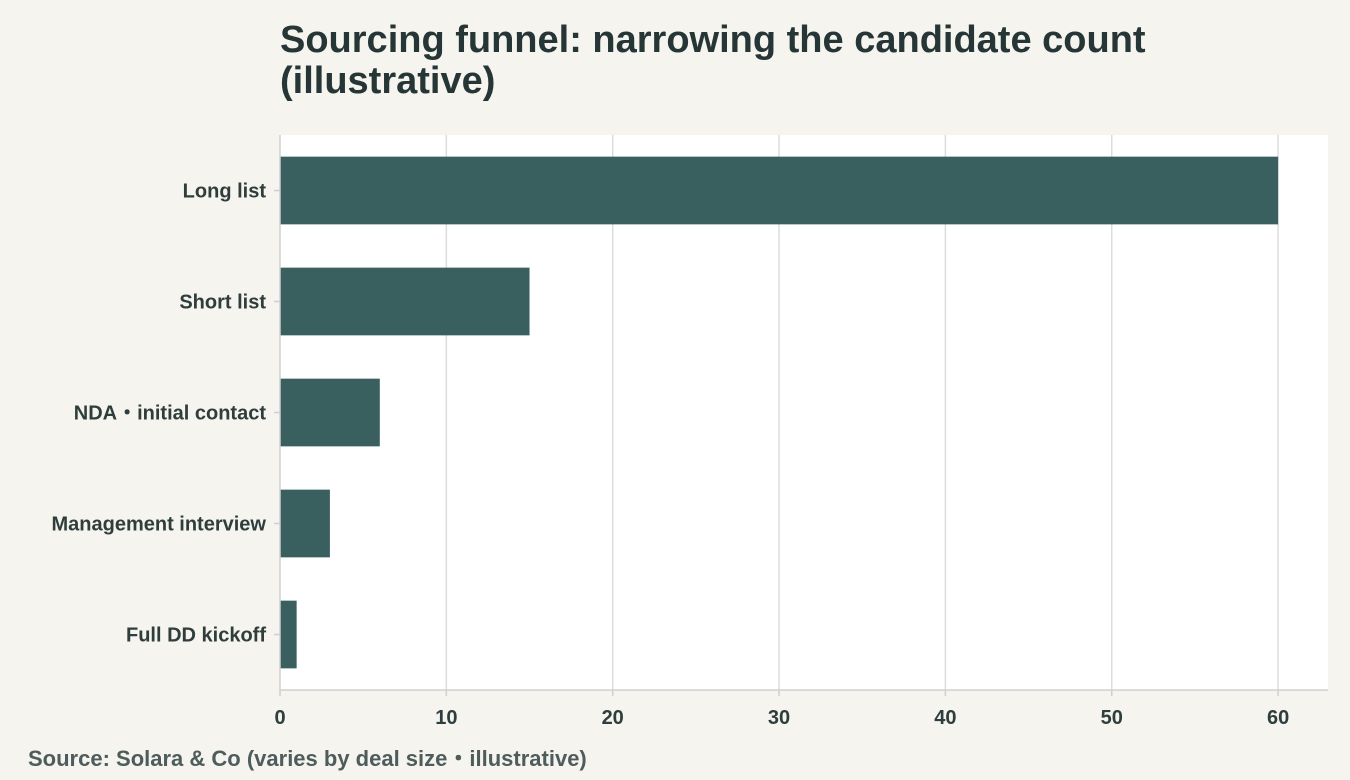 This screenshot has width=1350, height=780. I want to click on category-label: Full DD kickoff, so click(196, 636).